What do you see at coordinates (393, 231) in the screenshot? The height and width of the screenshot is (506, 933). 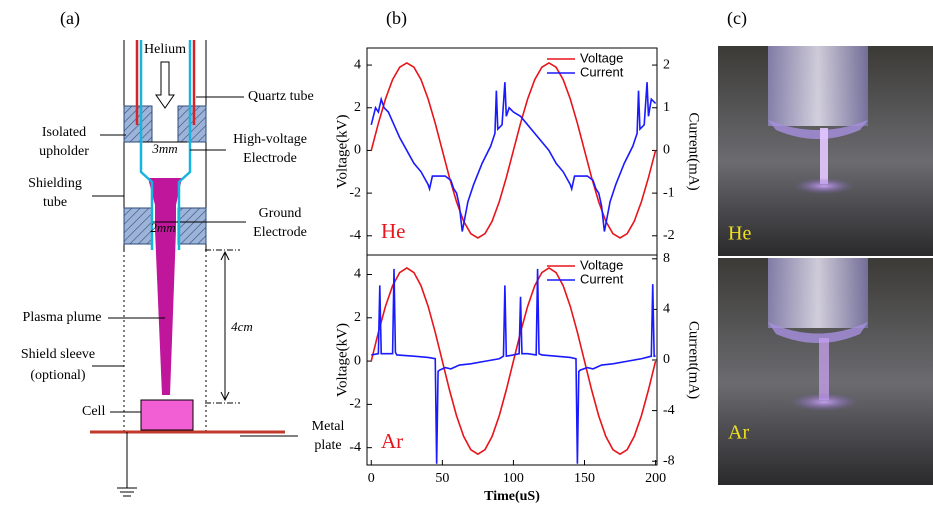 I see `annotation: He` at bounding box center [393, 231].